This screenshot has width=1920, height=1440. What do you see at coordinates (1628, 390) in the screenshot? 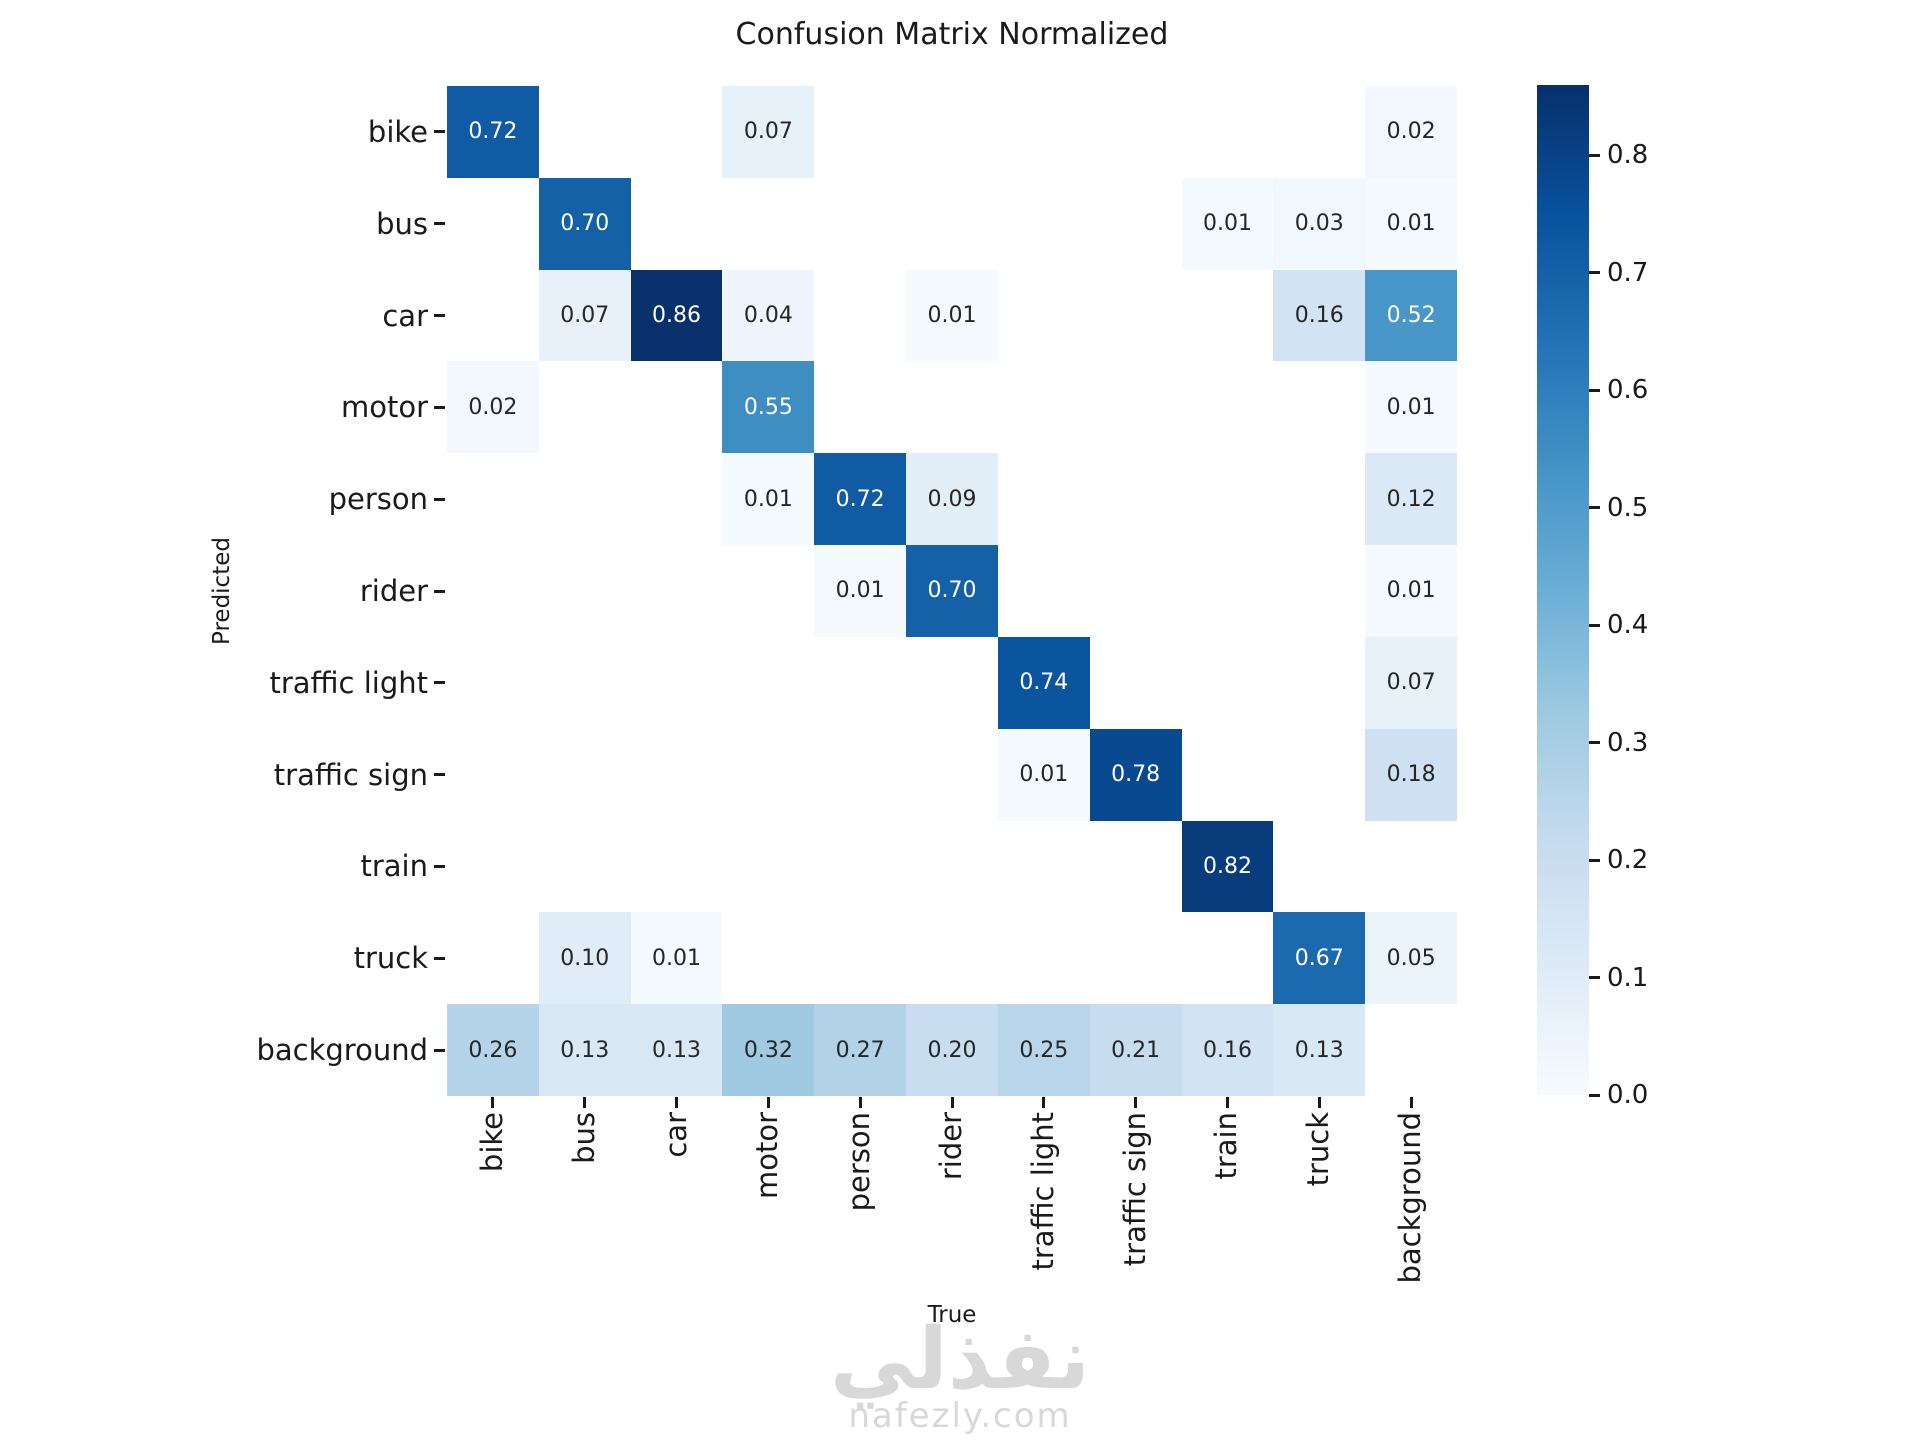
I see `colorbar-tick-label-0.6: 0.6` at bounding box center [1628, 390].